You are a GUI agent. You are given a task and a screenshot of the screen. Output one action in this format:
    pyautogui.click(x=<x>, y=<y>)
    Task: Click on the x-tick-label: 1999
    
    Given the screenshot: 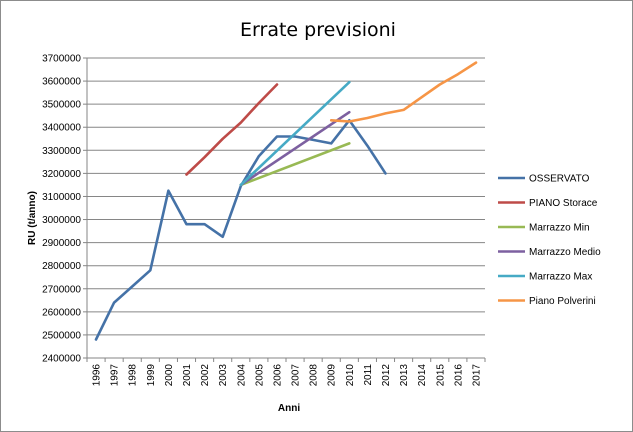 What is the action you would take?
    pyautogui.click(x=151, y=375)
    